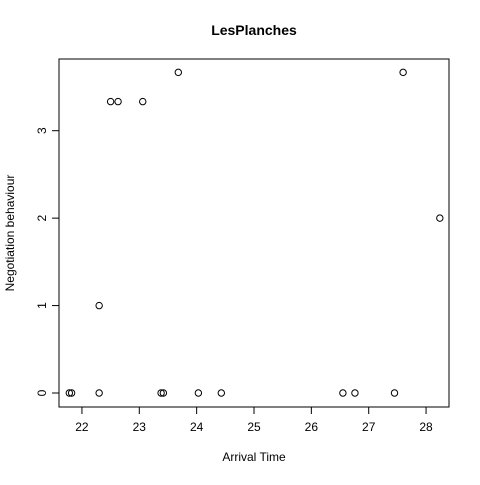 This screenshot has height=485, width=480. What do you see at coordinates (10, 233) in the screenshot?
I see `y-axis-label: Negotiation behaviour` at bounding box center [10, 233].